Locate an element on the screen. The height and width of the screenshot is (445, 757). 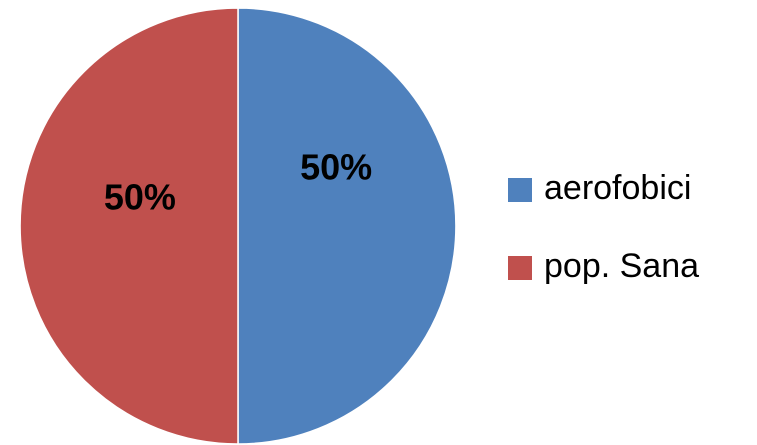
legend-label-pop-sana: pop. Sana is located at coordinates (621, 266).